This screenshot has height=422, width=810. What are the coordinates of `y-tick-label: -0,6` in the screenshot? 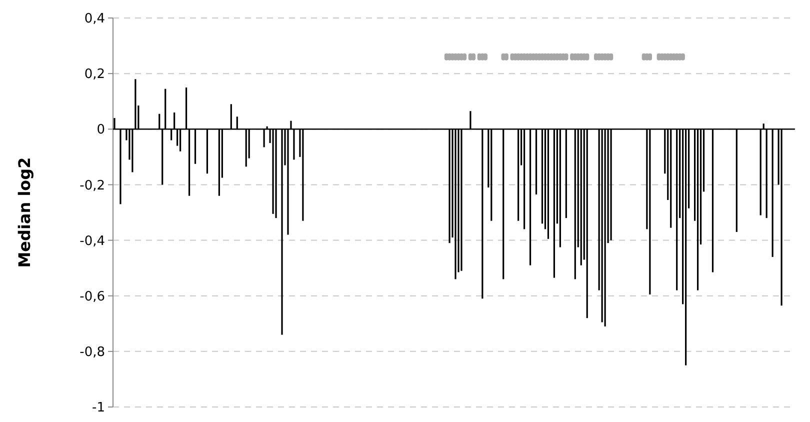 It's located at (92, 296).